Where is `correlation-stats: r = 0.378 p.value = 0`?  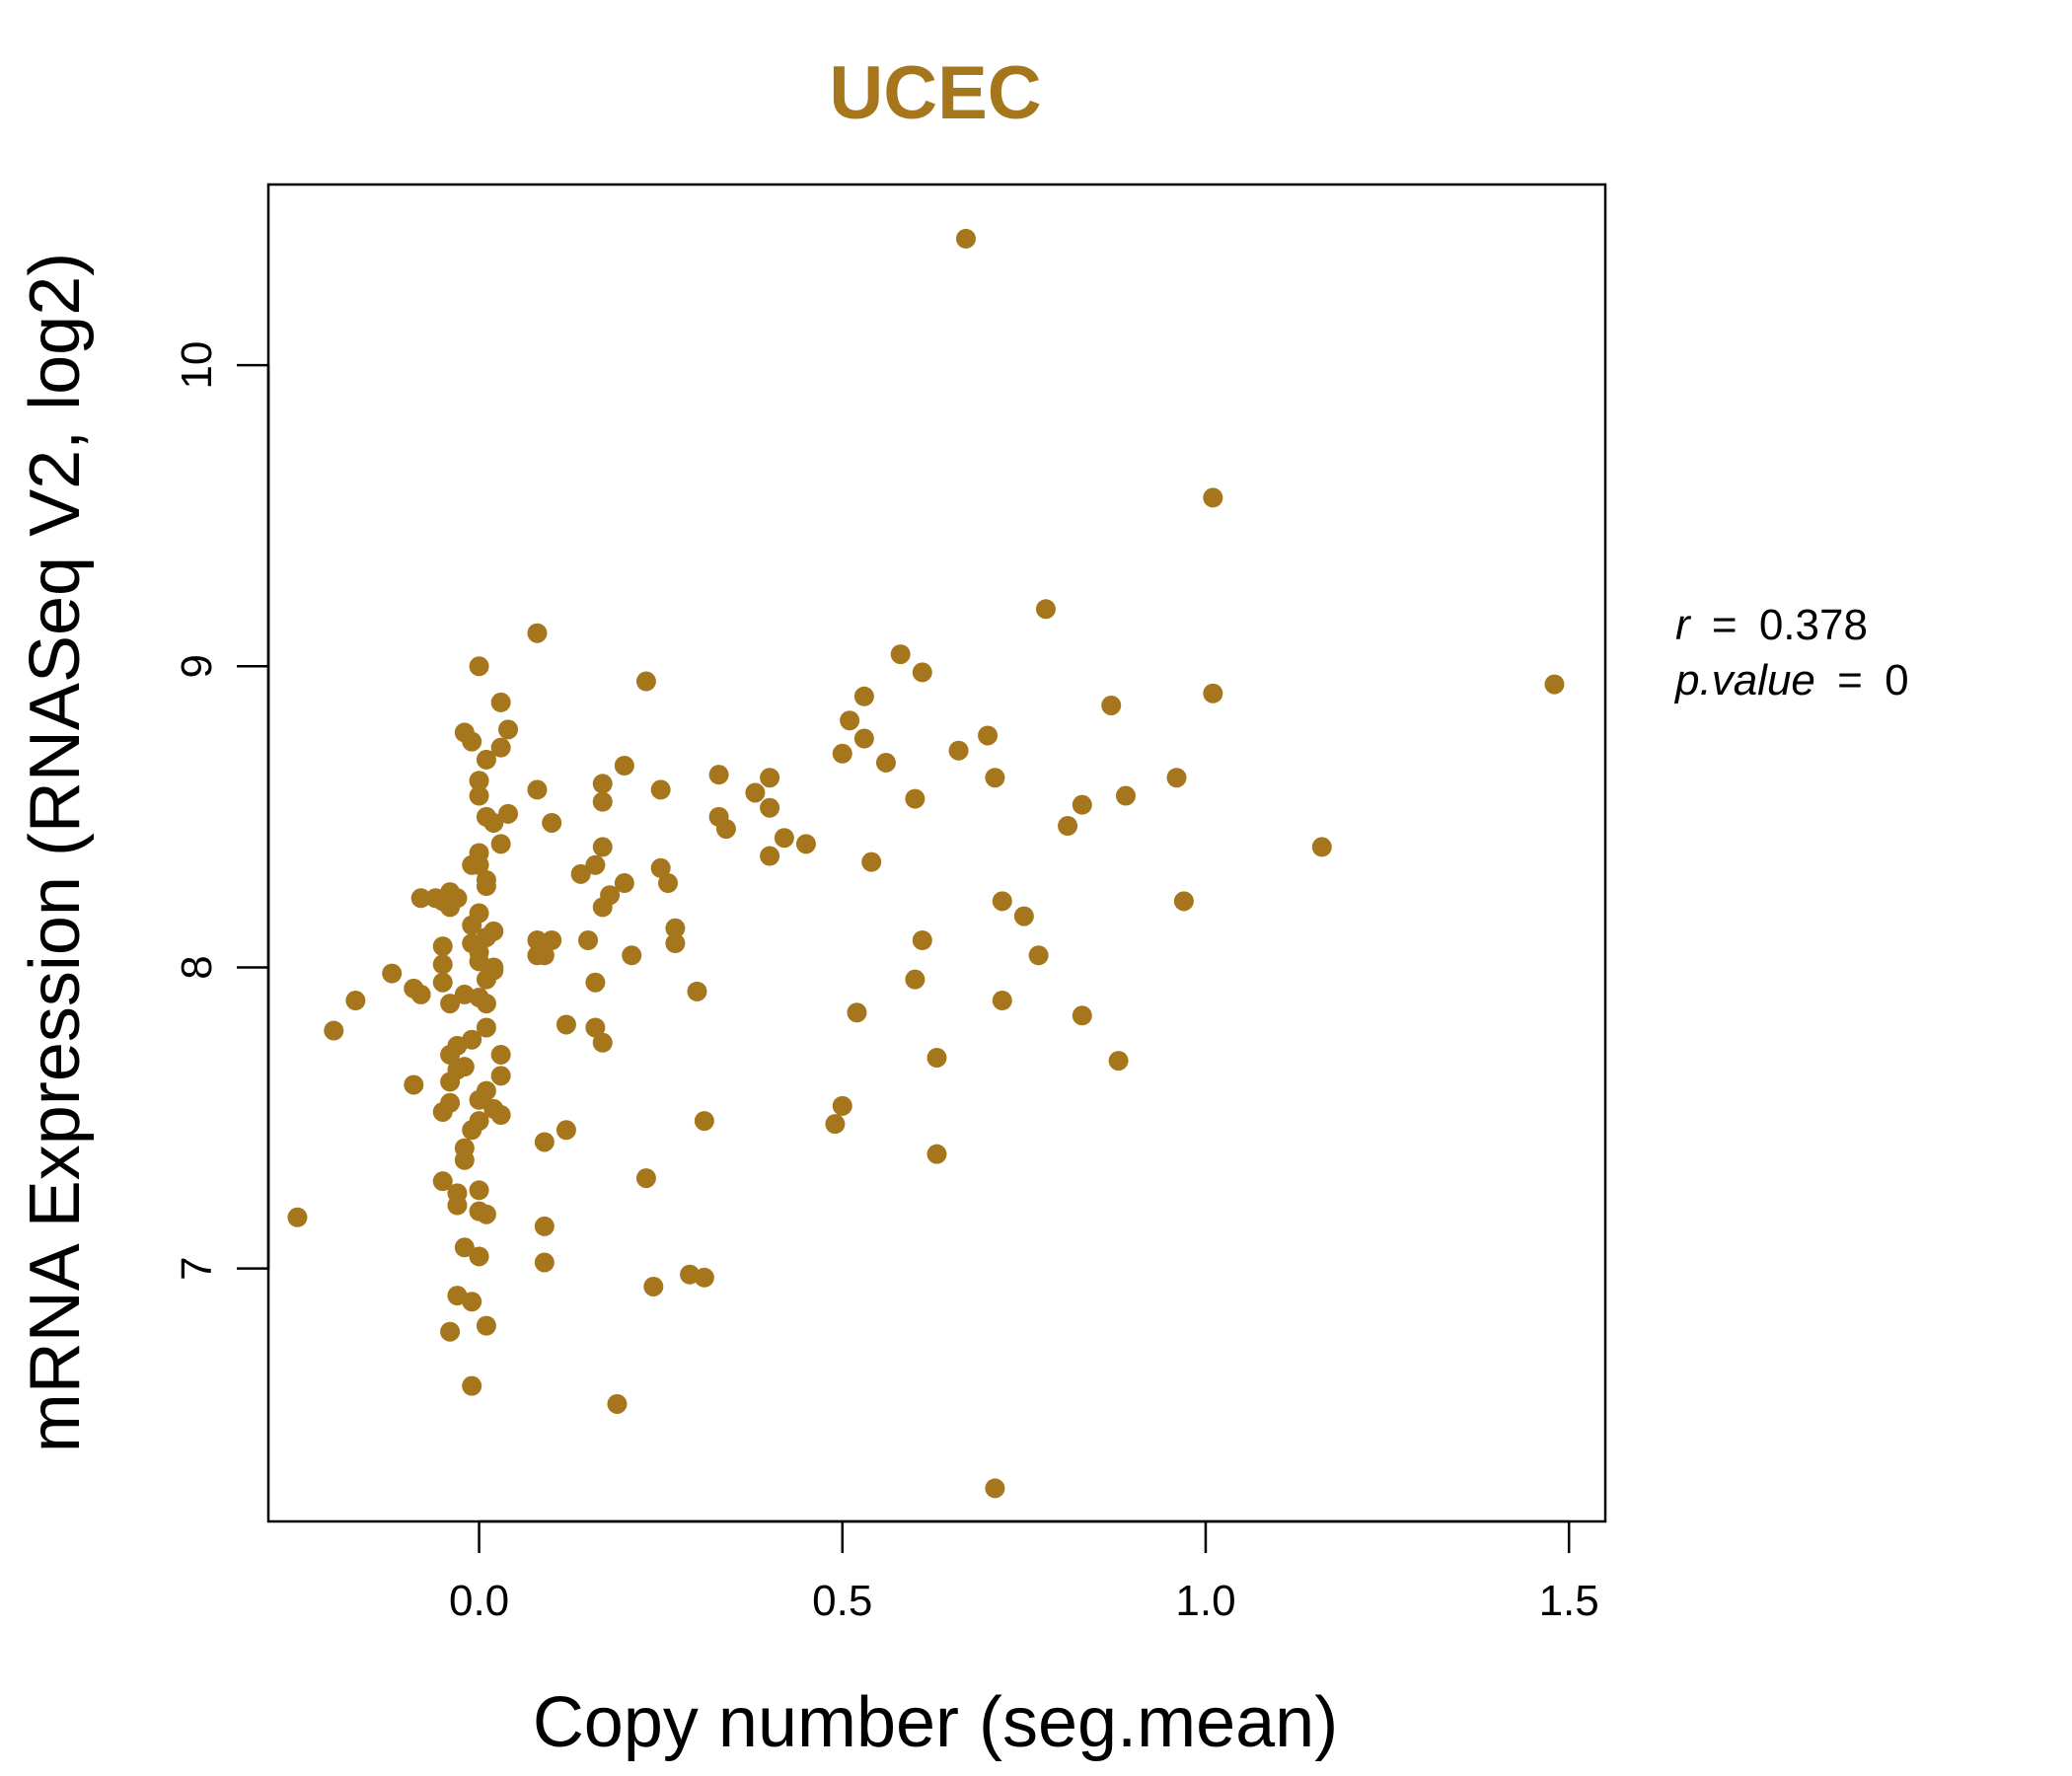
correlation-stats: r = 0.378 p.value = 0 is located at coordinates (1791, 652).